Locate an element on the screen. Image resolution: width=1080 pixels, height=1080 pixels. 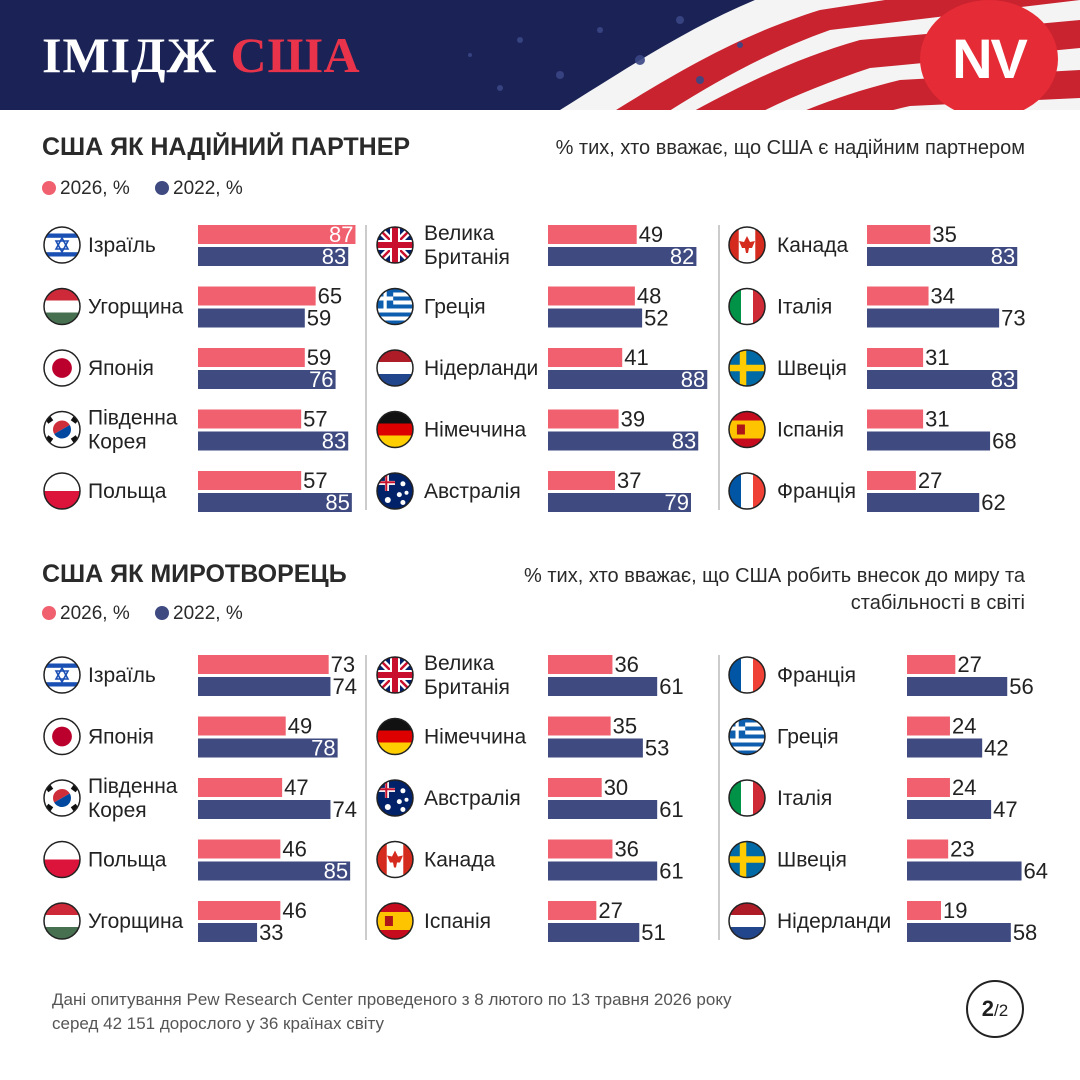
value-label-2022: 47 is located at coordinates (1005, 809).